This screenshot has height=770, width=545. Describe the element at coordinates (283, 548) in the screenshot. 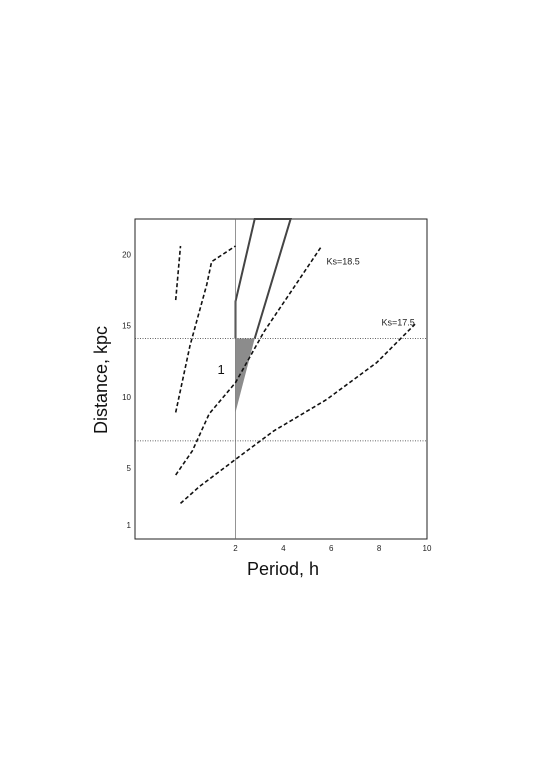

I see `x-tick-label-2: 4` at that location.